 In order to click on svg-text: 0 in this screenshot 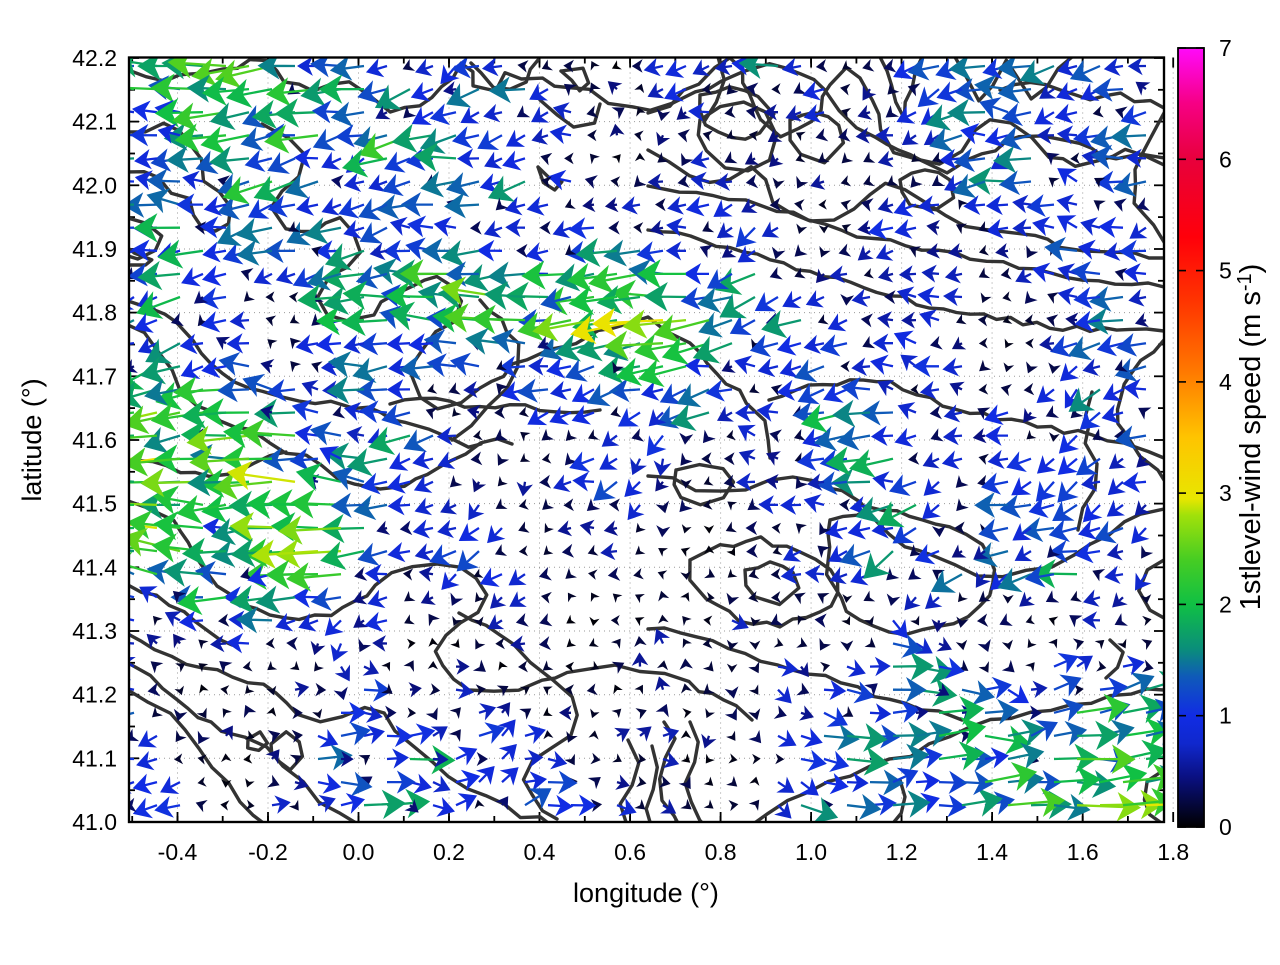, I will do `click(1225, 827)`.